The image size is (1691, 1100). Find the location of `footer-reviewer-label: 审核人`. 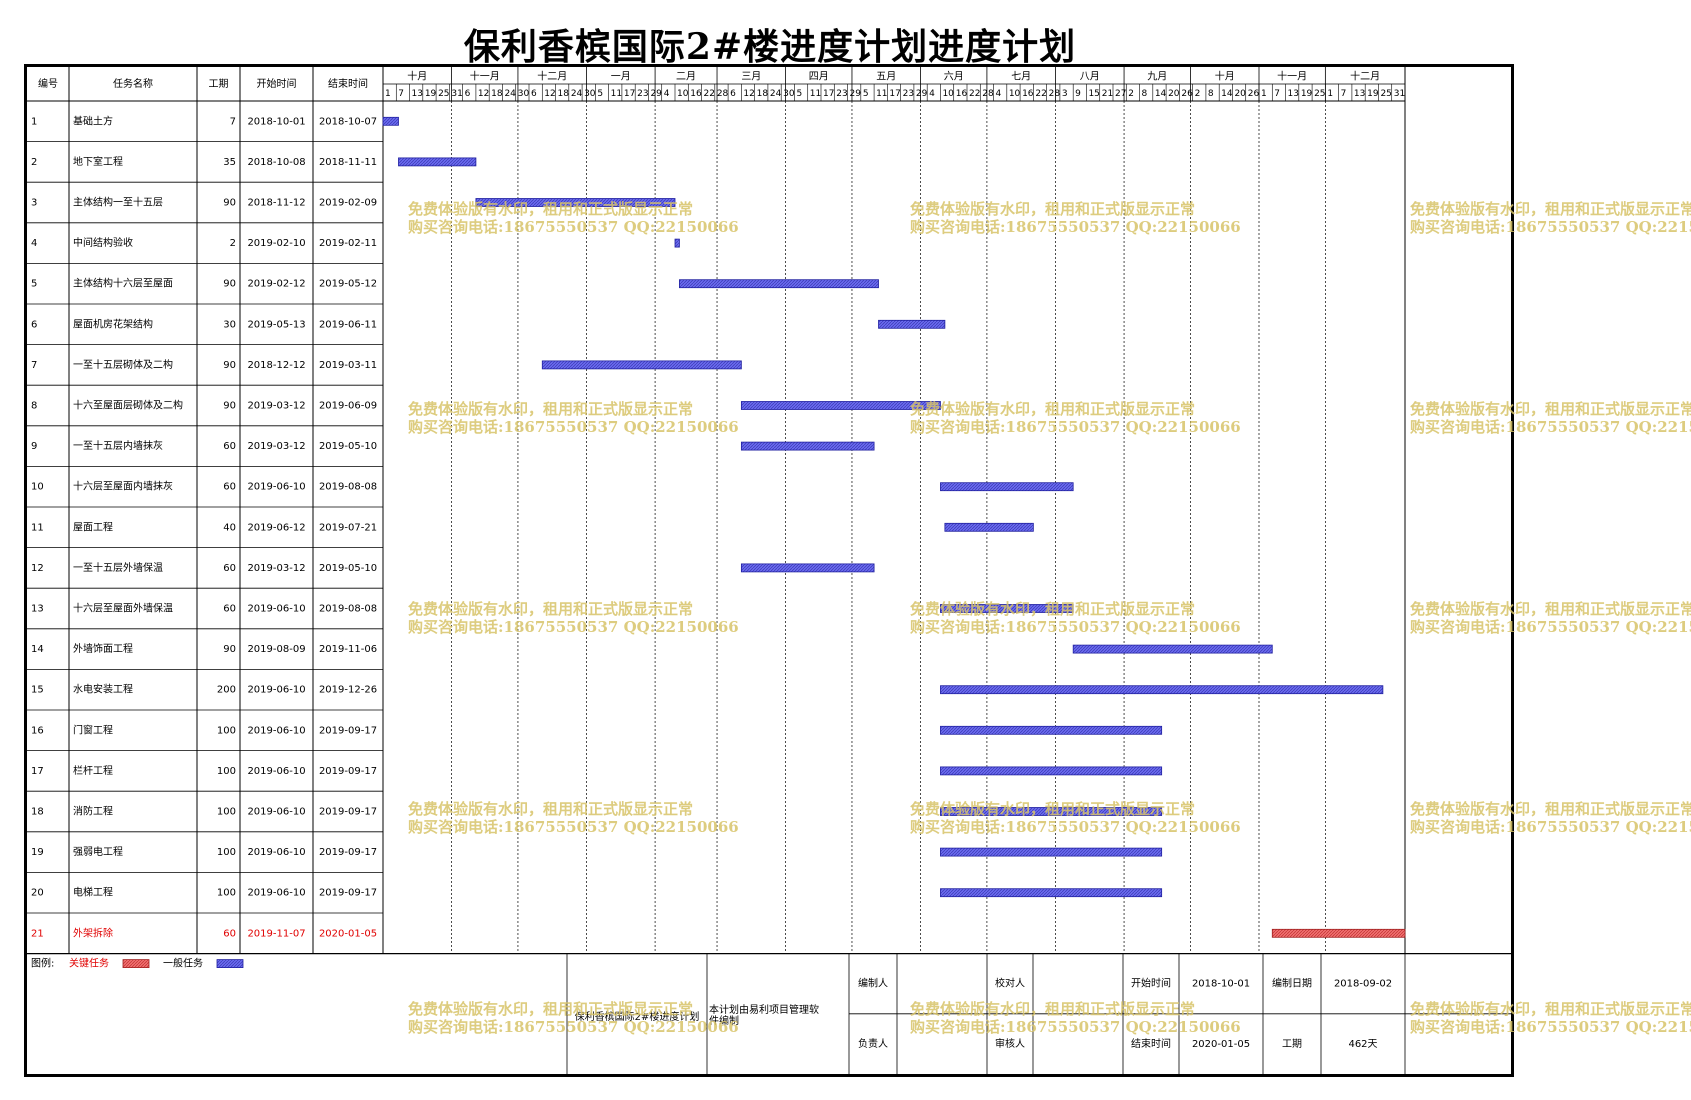

footer-reviewer-label: 审核人 is located at coordinates (1010, 1043).